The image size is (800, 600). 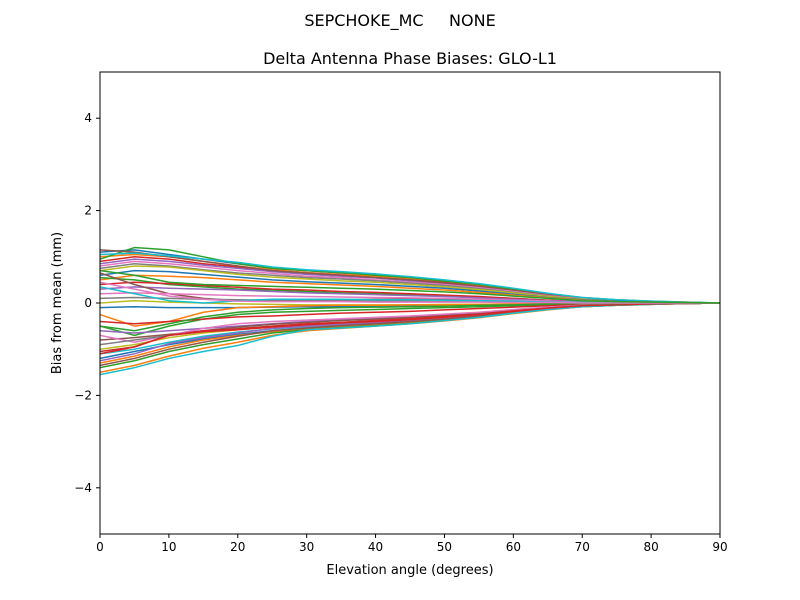 I want to click on x-tick-label: 0, so click(x=100, y=547).